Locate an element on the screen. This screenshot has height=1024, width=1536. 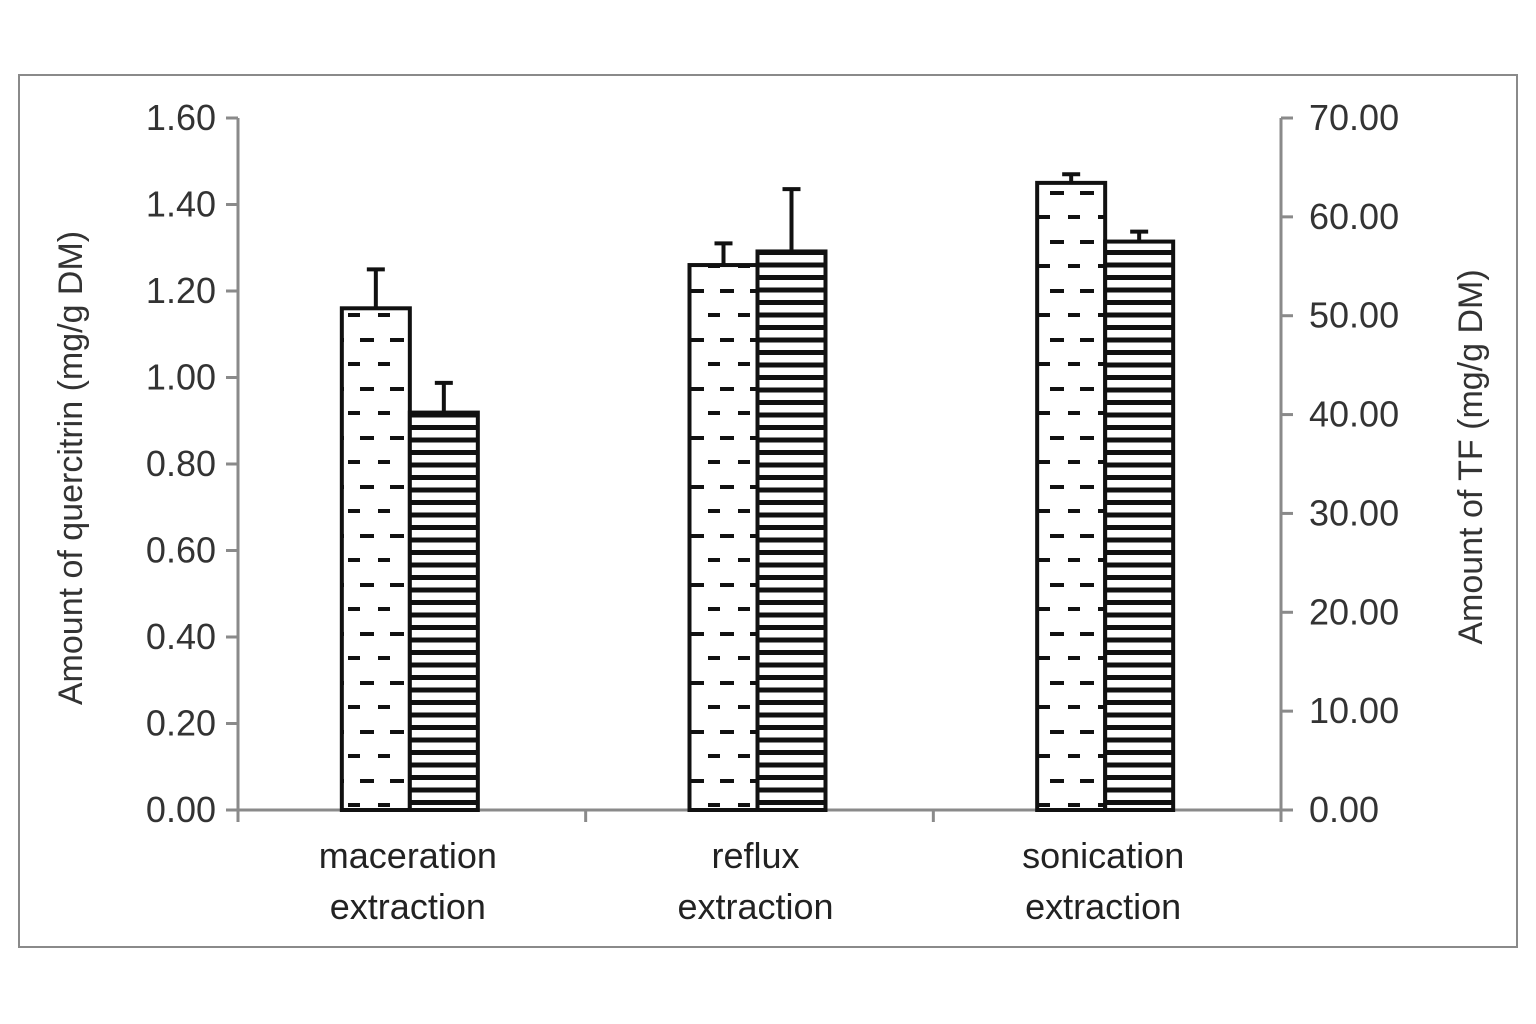
y-left-tick-label: 0.60 is located at coordinates (181, 550).